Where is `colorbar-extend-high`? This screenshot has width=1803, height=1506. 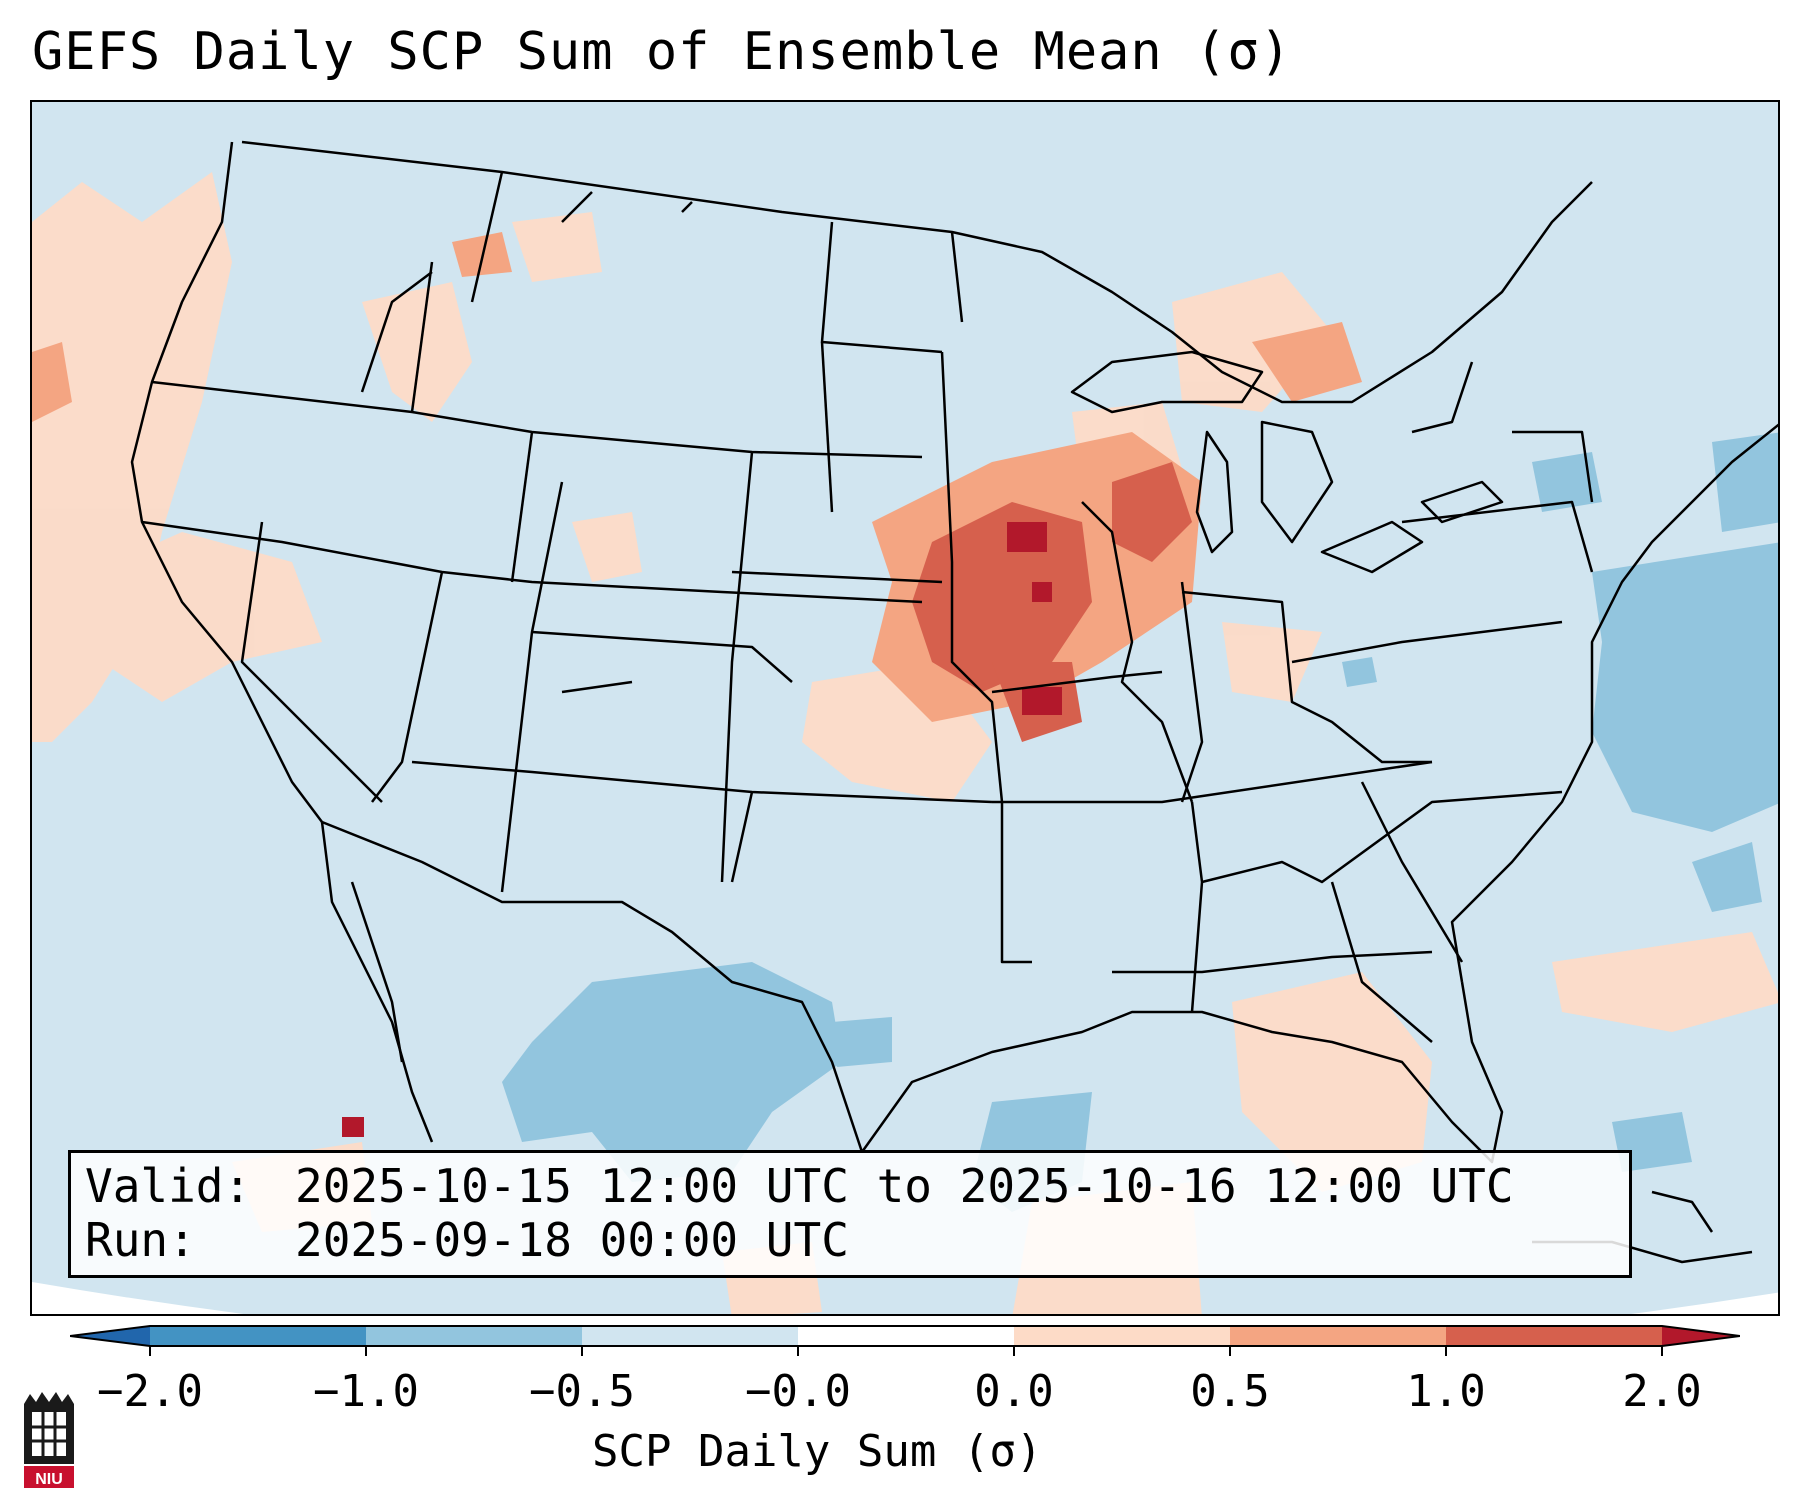 colorbar-extend-high is located at coordinates (1701, 1336).